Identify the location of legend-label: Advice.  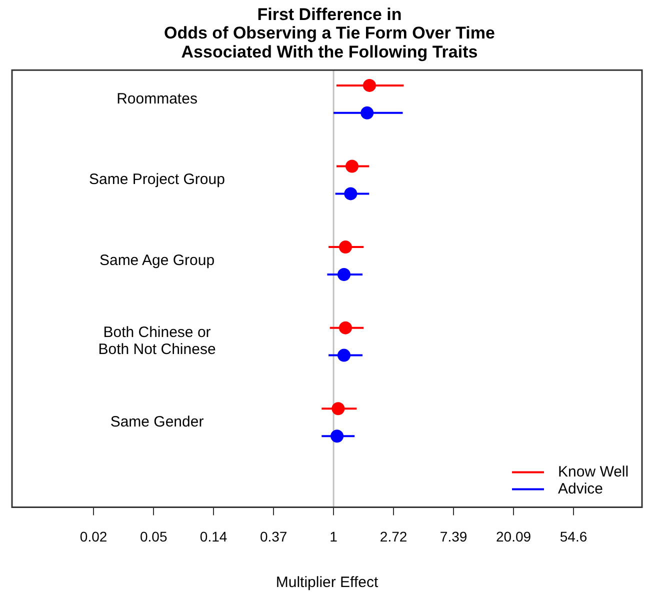
(581, 489).